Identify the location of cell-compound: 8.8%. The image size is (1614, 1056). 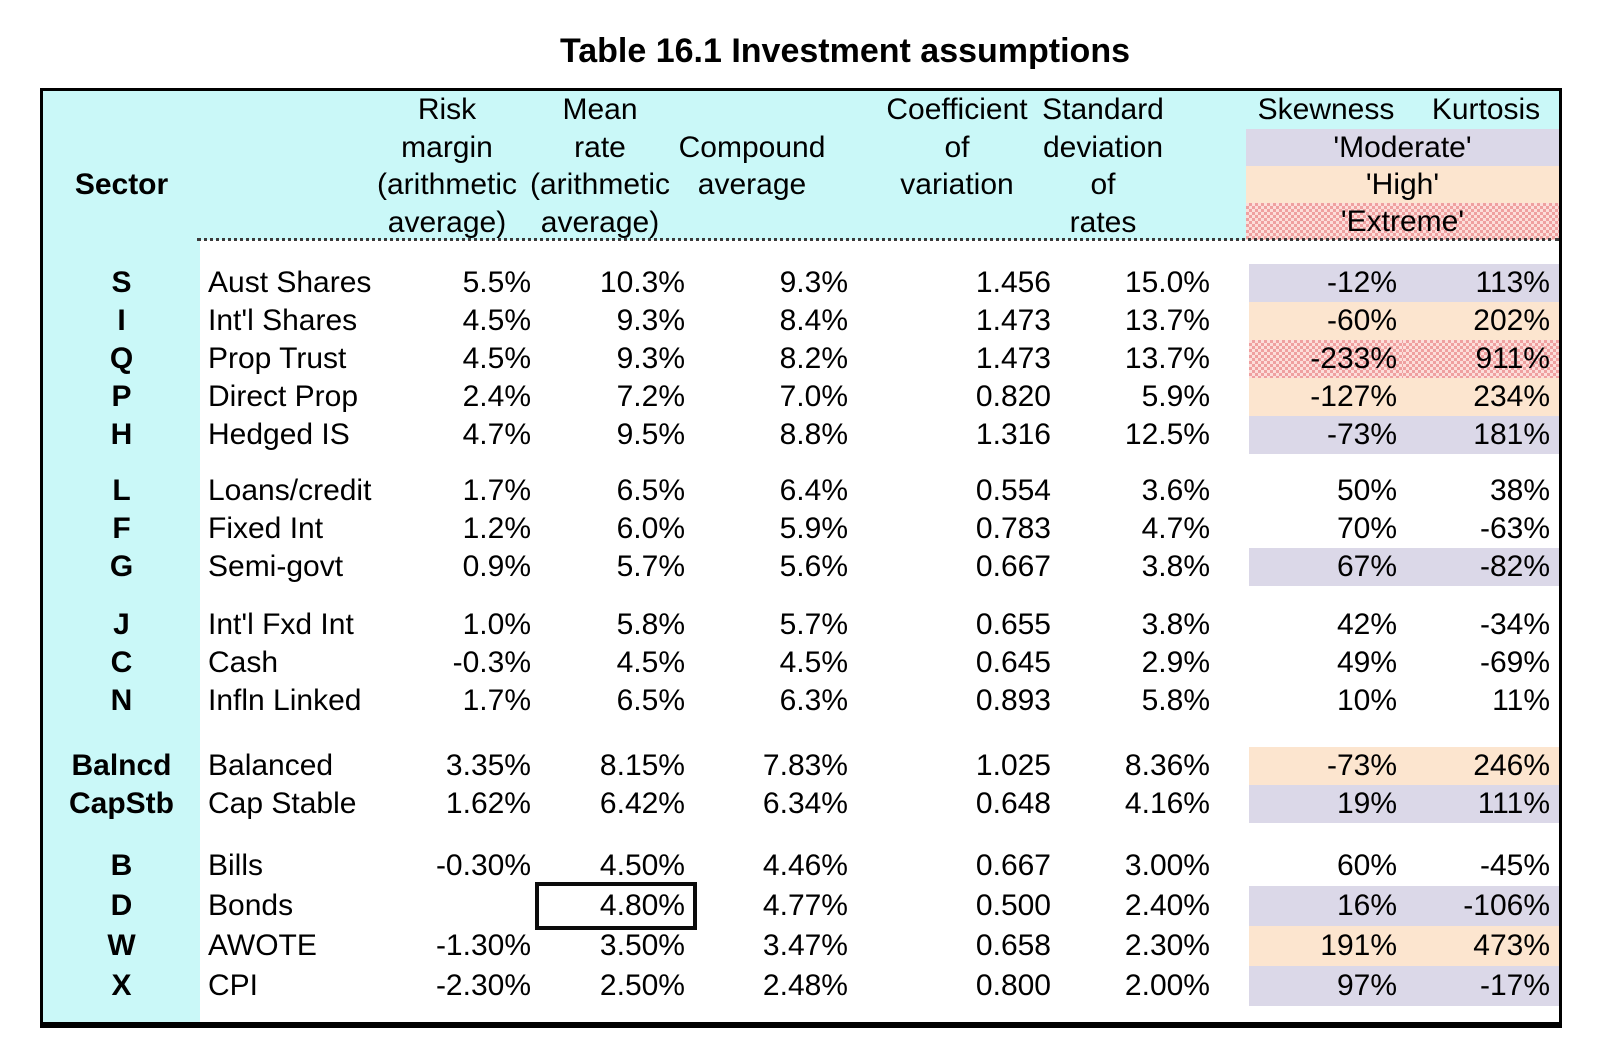
(813, 434).